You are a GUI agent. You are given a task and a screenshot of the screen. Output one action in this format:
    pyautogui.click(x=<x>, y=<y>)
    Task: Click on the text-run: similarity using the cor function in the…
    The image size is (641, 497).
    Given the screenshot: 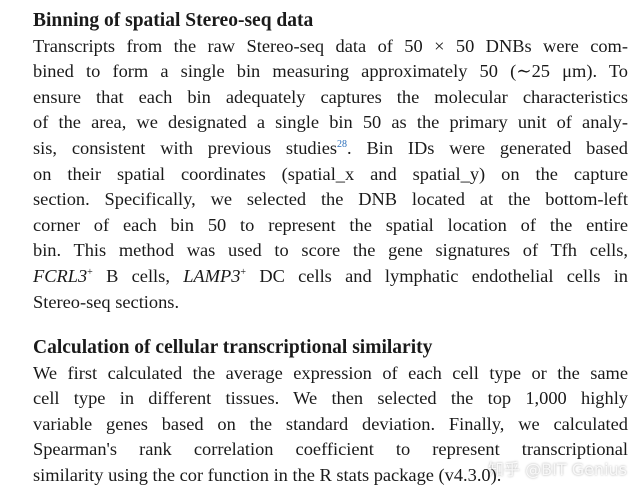 What is the action you would take?
    pyautogui.click(x=267, y=474)
    